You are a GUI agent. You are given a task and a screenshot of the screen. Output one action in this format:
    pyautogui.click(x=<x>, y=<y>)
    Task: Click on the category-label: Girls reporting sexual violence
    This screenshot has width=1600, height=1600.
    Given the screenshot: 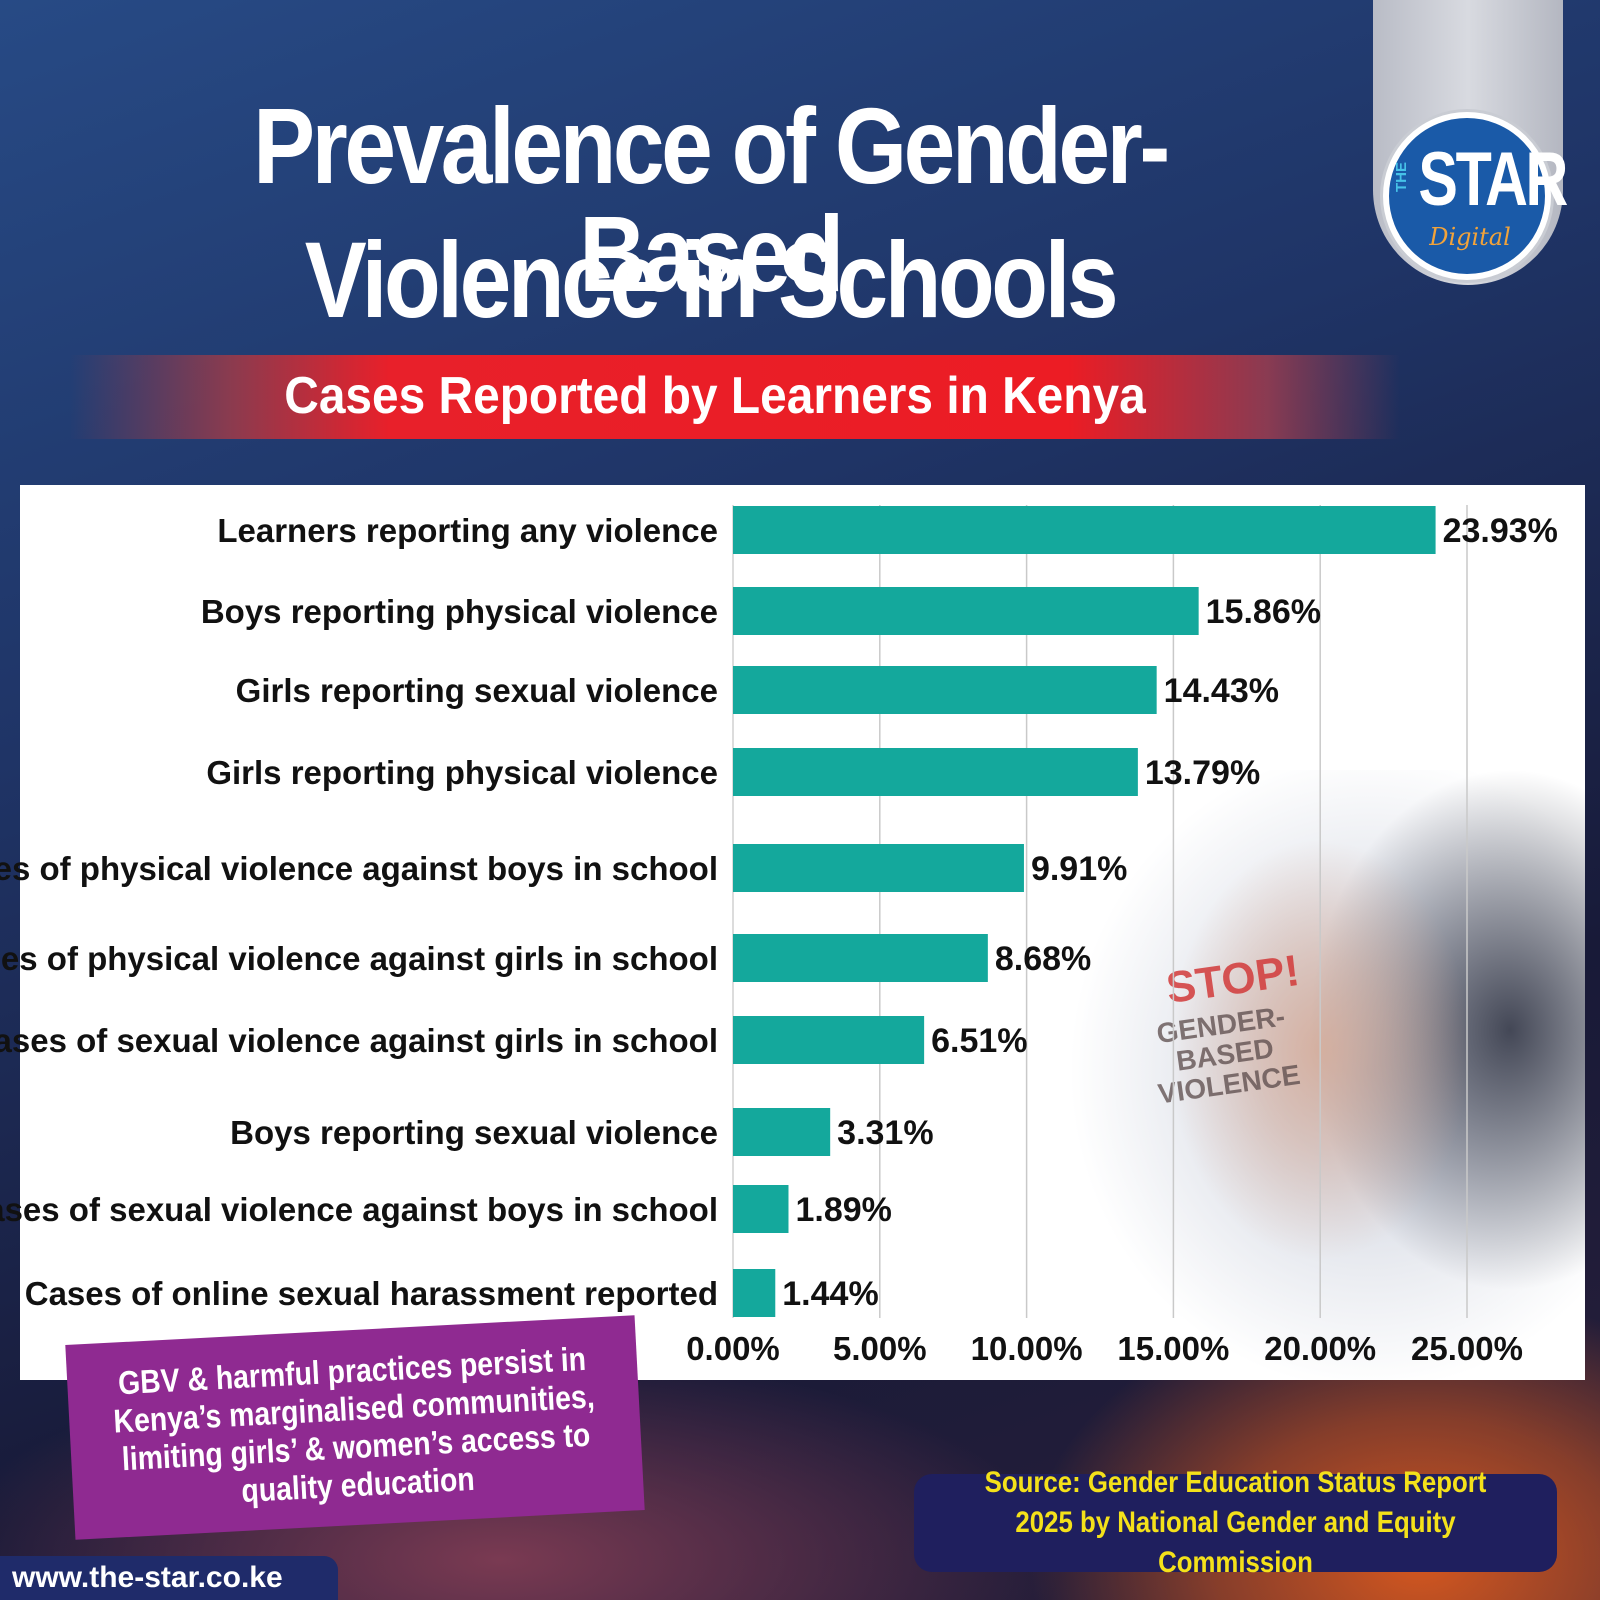 What is the action you would take?
    pyautogui.click(x=477, y=690)
    